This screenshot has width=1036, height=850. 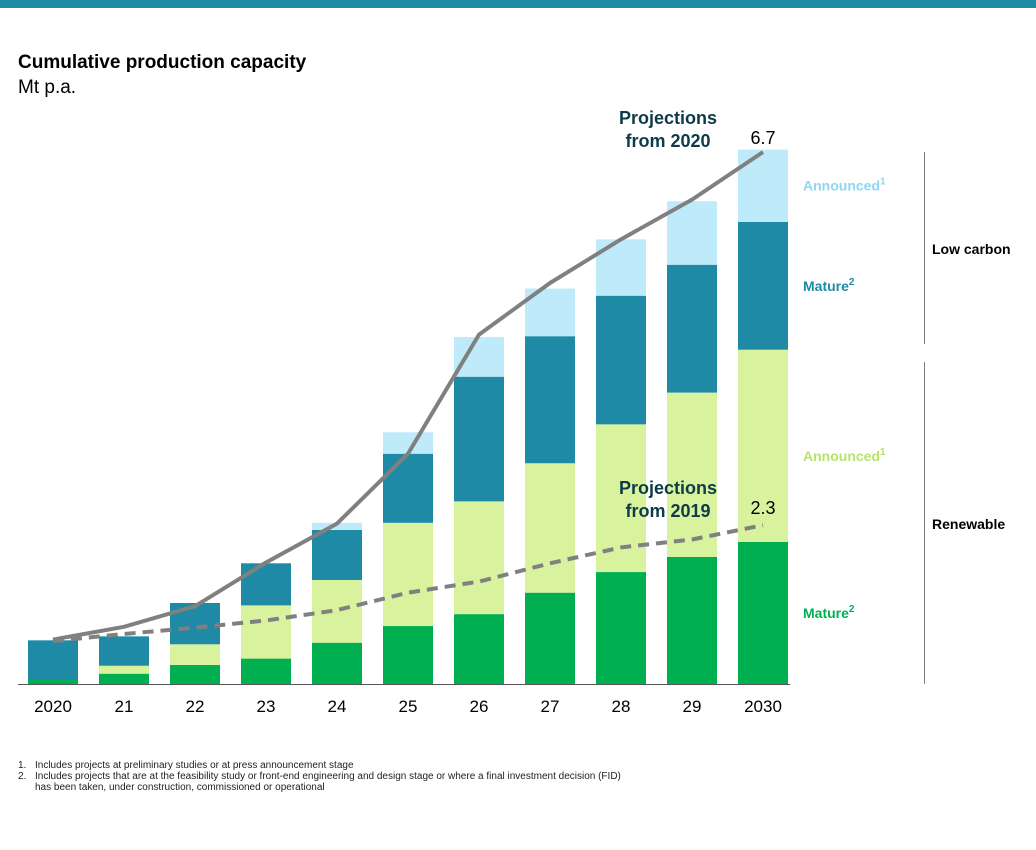 What do you see at coordinates (550, 706) in the screenshot?
I see `x-tick-label-27: 27` at bounding box center [550, 706].